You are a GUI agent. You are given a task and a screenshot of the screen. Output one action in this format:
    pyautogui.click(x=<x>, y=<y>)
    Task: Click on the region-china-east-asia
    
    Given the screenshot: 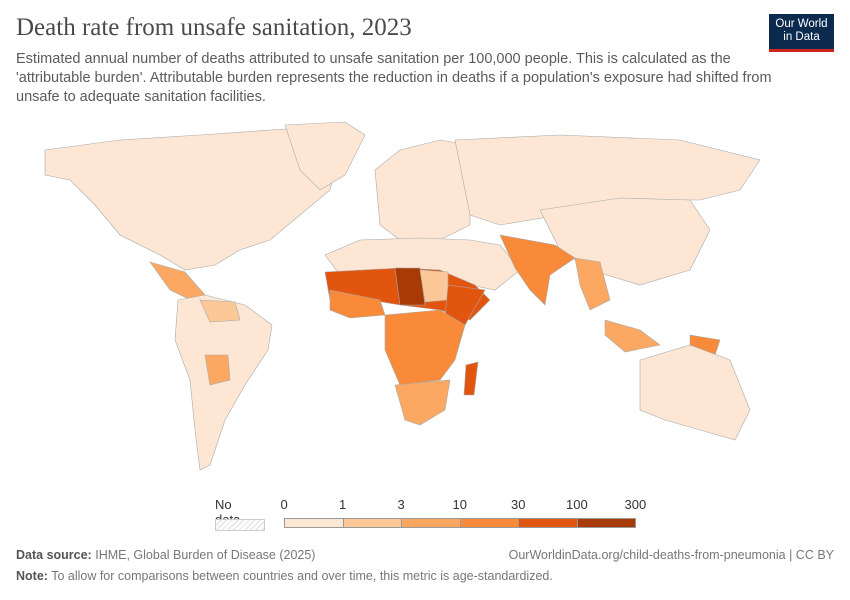 What is the action you would take?
    pyautogui.click(x=625, y=241)
    